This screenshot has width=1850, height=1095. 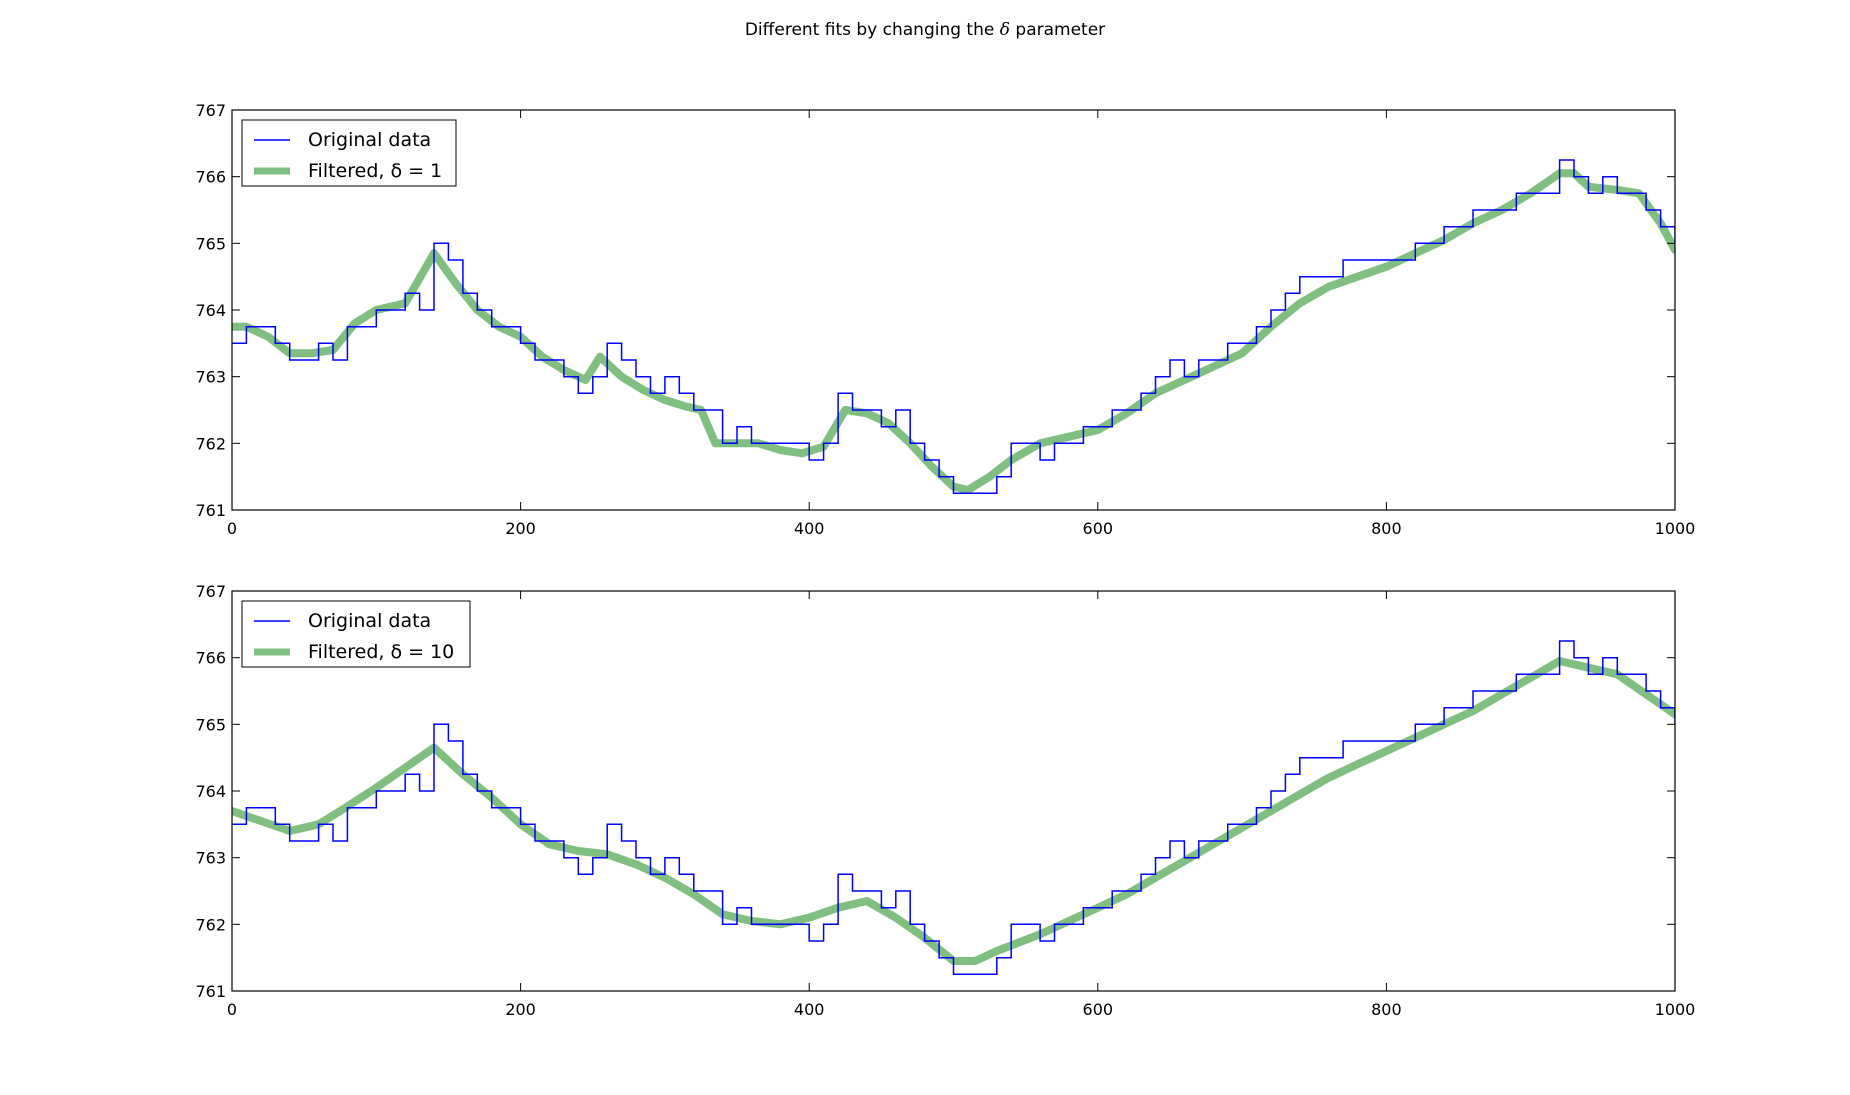 I want to click on legend-label: Filtered, δ = 1, so click(x=375, y=171).